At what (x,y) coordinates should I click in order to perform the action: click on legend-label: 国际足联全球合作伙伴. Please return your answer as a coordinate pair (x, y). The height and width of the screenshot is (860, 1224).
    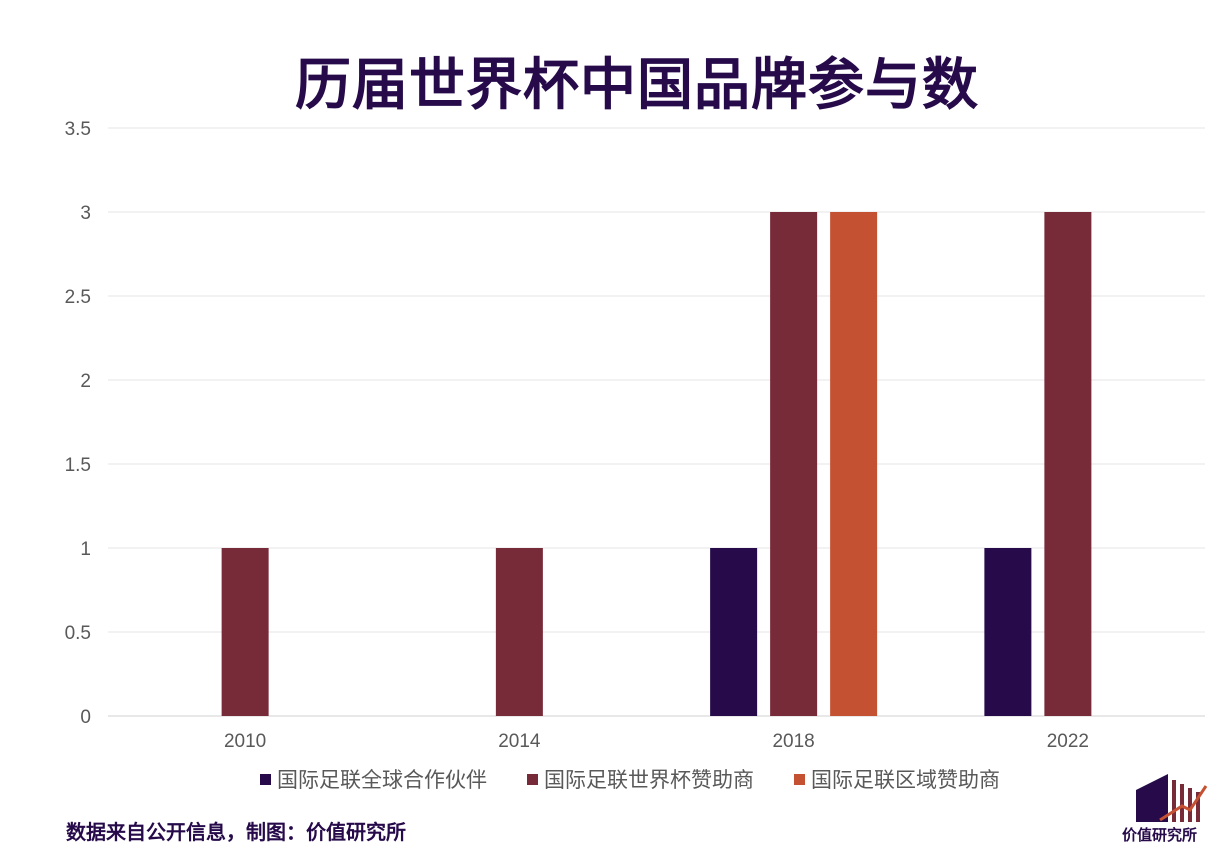
    Looking at the image, I should click on (382, 780).